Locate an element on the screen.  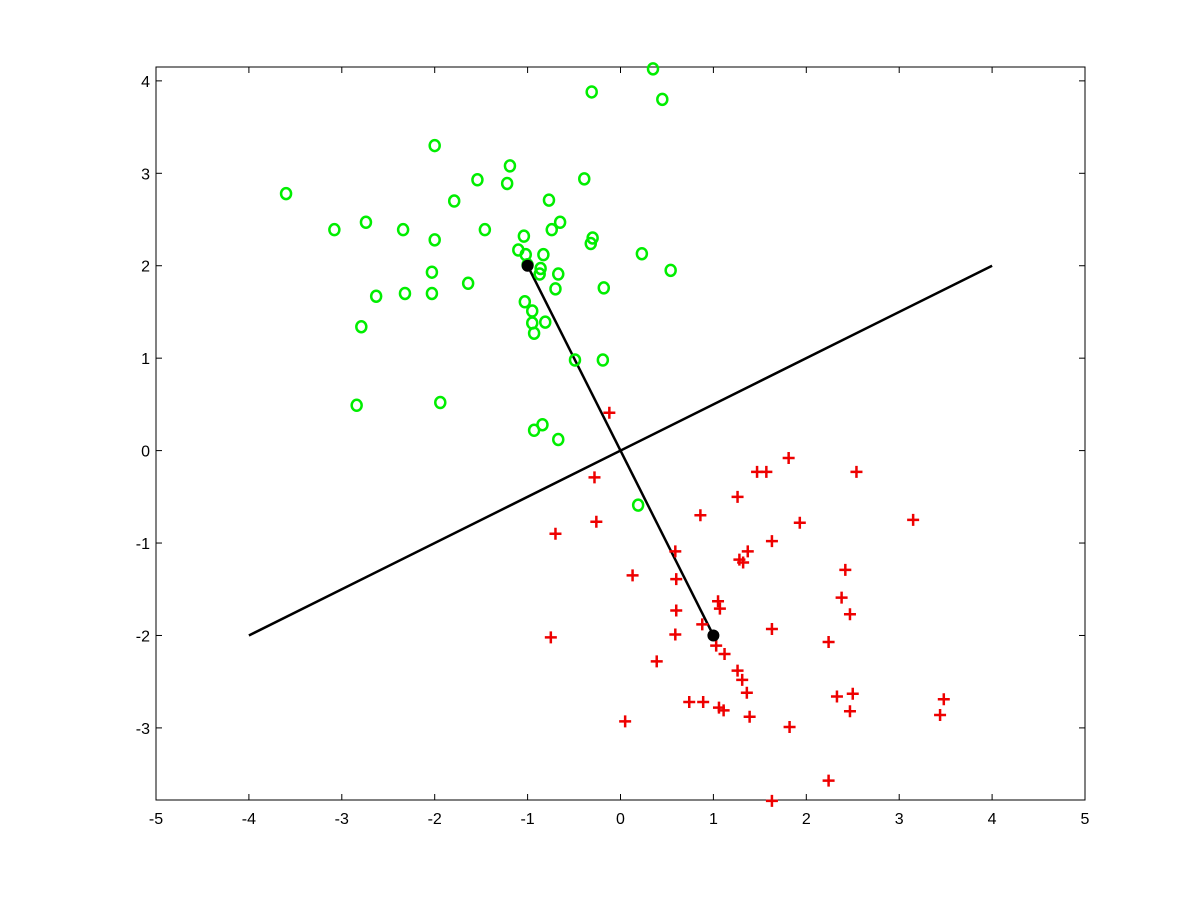
x-tick-label: 5 is located at coordinates (1085, 819).